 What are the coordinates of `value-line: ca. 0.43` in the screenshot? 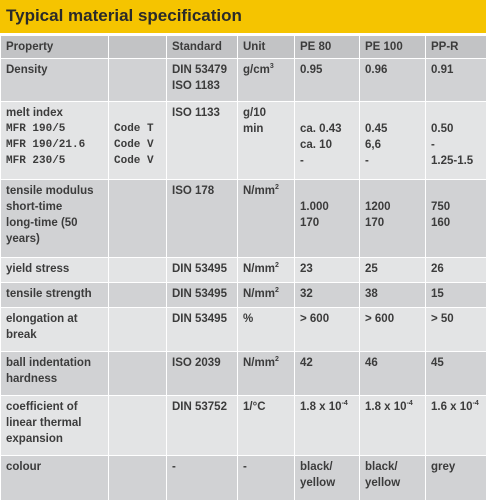 It's located at (327, 129).